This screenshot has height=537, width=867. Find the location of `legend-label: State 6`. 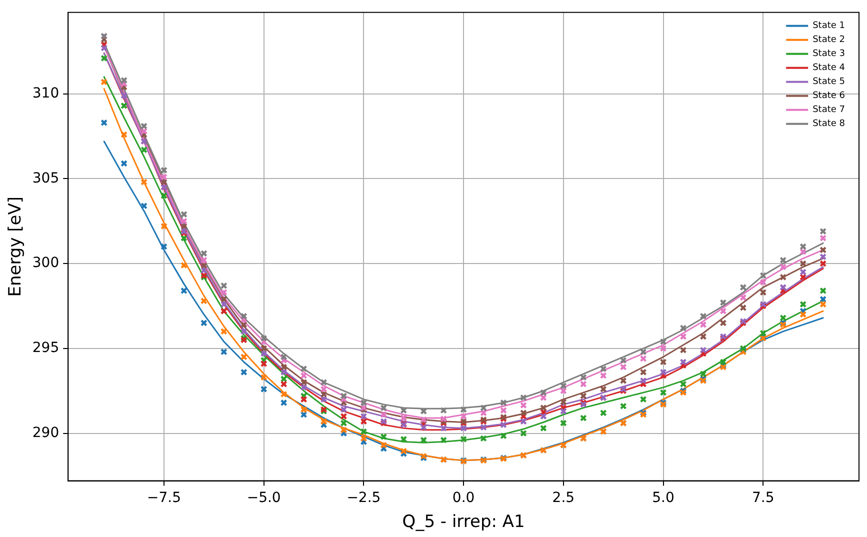

legend-label: State 6 is located at coordinates (829, 96).